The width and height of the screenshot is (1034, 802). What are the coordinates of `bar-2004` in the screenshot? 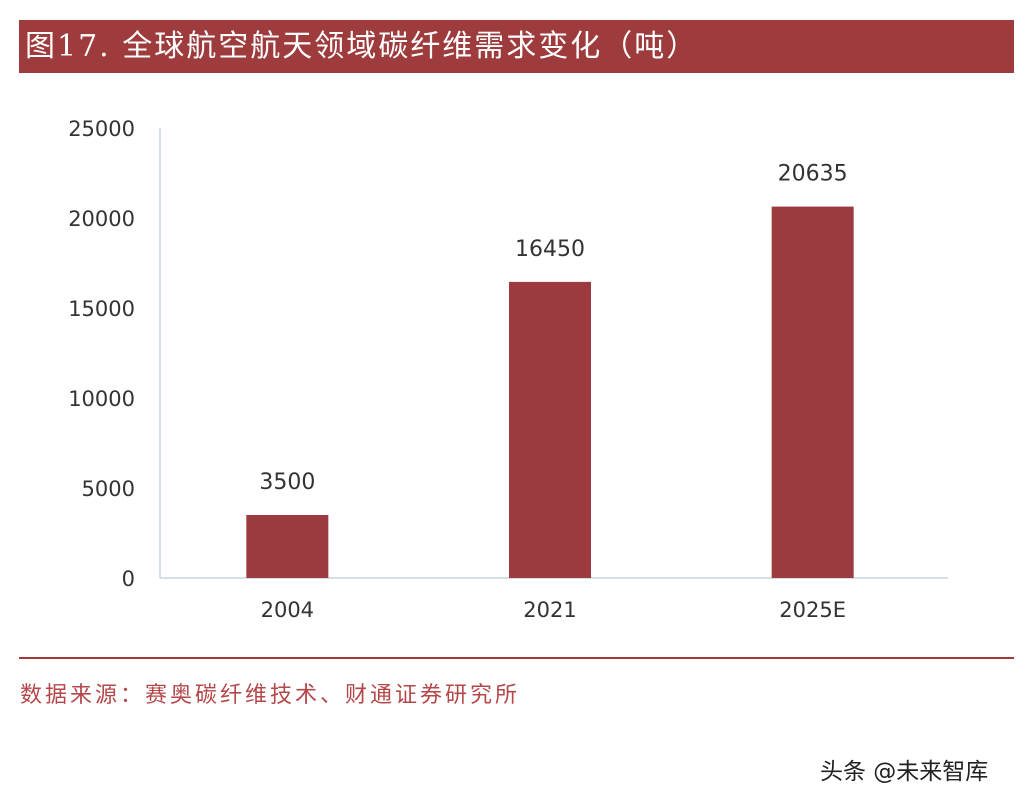 It's located at (287, 546).